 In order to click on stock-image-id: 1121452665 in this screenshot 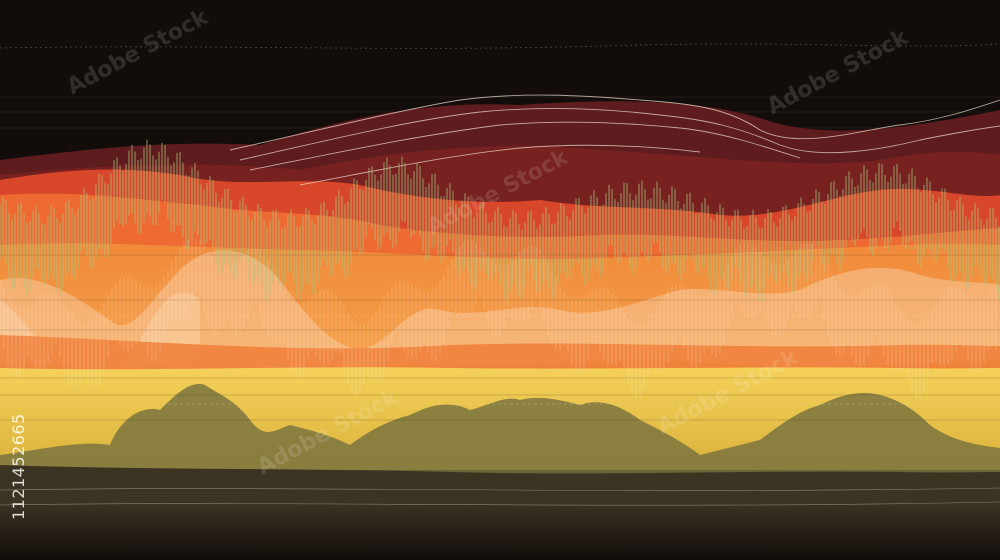, I will do `click(18, 466)`.